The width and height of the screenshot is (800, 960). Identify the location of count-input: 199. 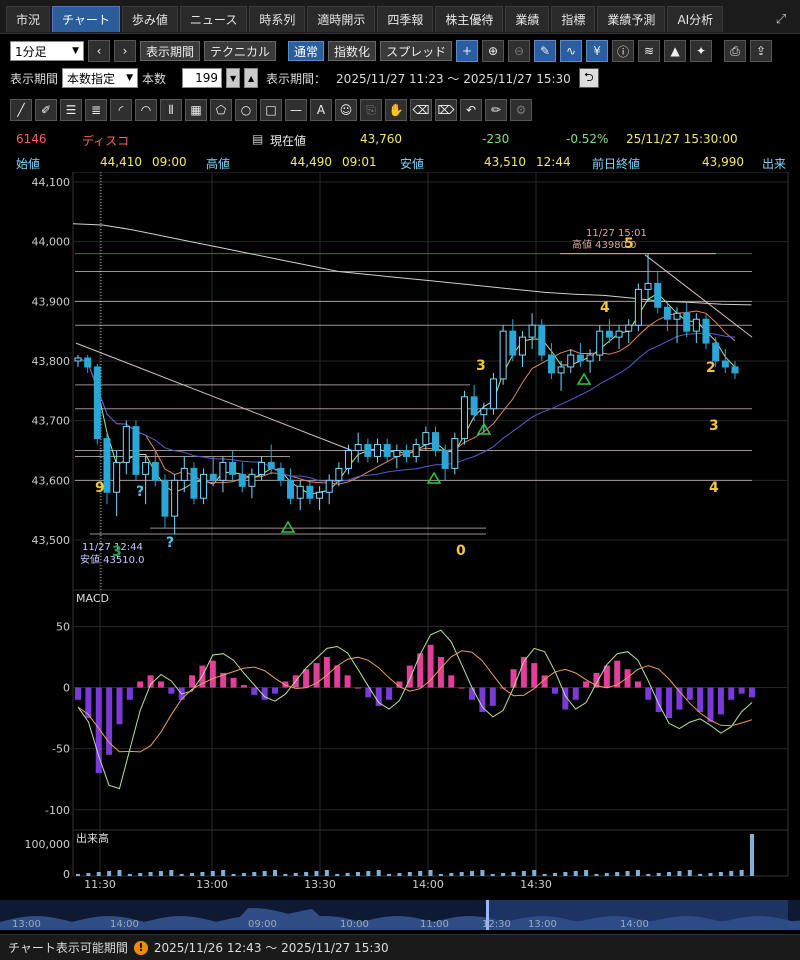
(202, 78).